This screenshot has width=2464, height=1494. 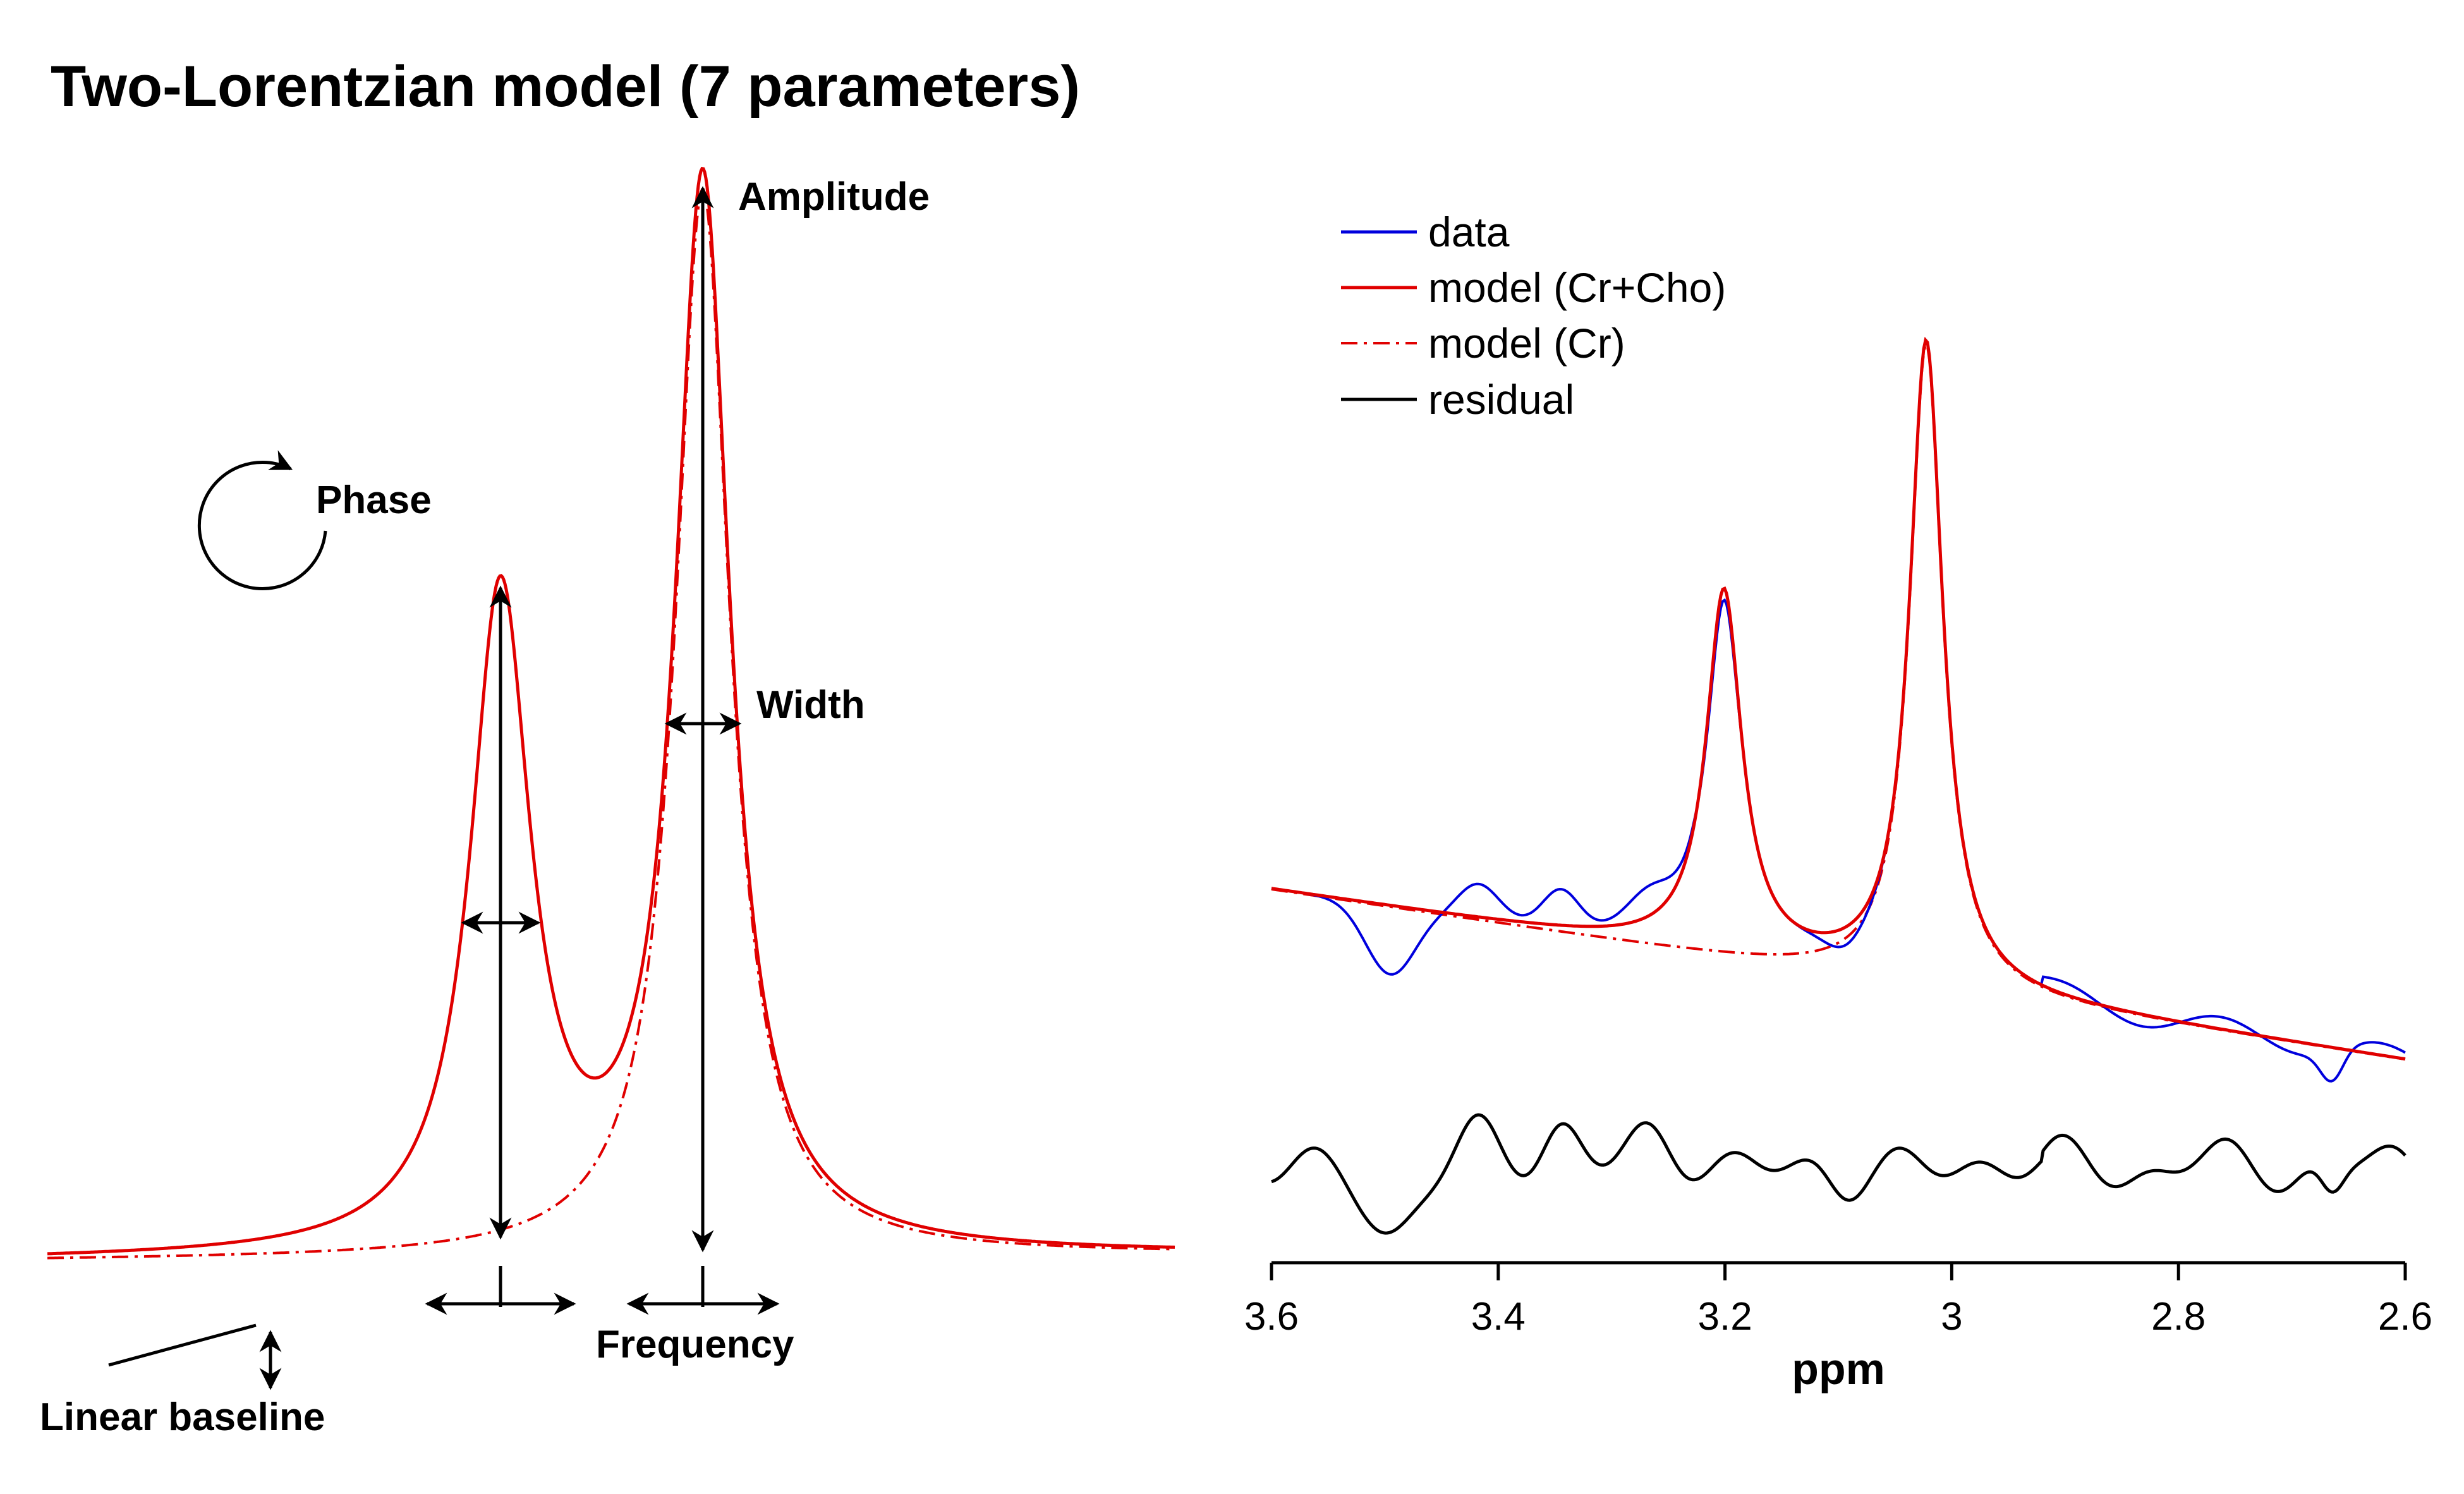 I want to click on x-tick-label: 2.8, so click(x=2178, y=1317).